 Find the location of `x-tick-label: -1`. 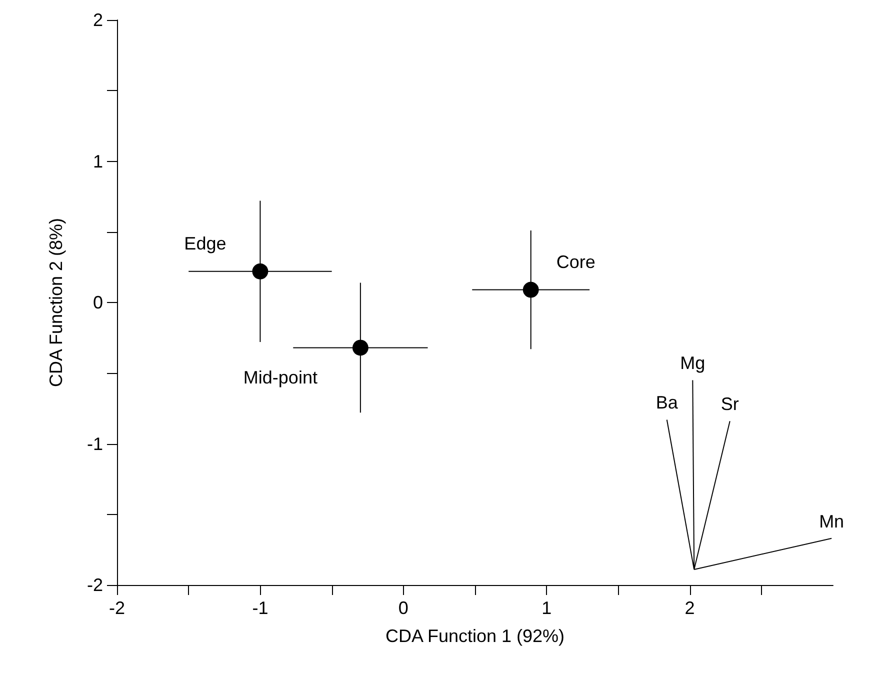

x-tick-label: -1 is located at coordinates (260, 608).